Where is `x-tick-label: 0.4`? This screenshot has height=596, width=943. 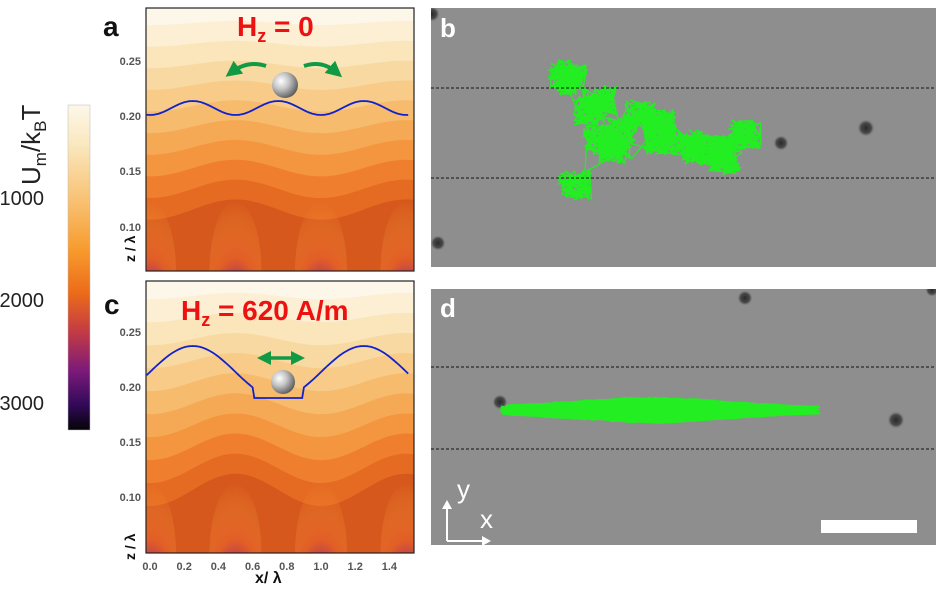 x-tick-label: 0.4 is located at coordinates (219, 567).